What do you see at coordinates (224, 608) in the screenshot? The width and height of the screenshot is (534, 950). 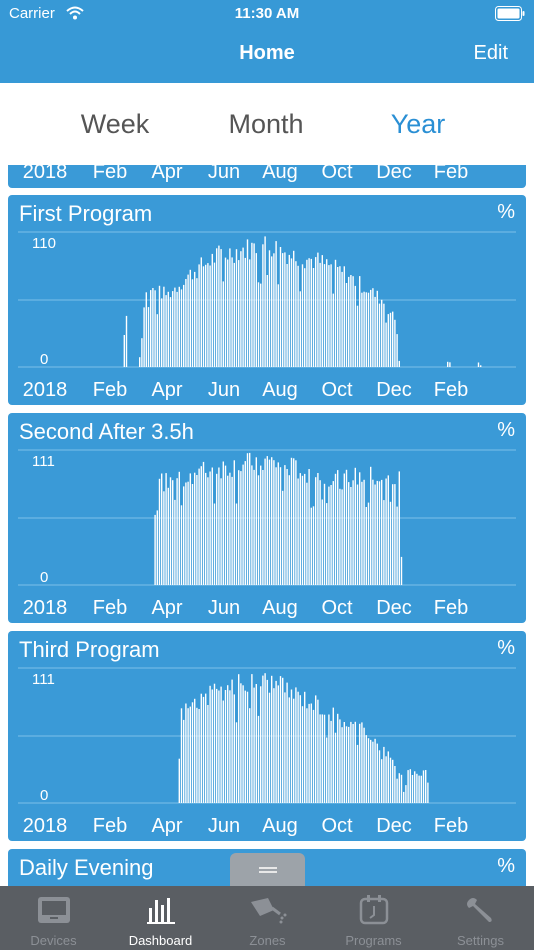 I see `x-tick-label: Jun` at bounding box center [224, 608].